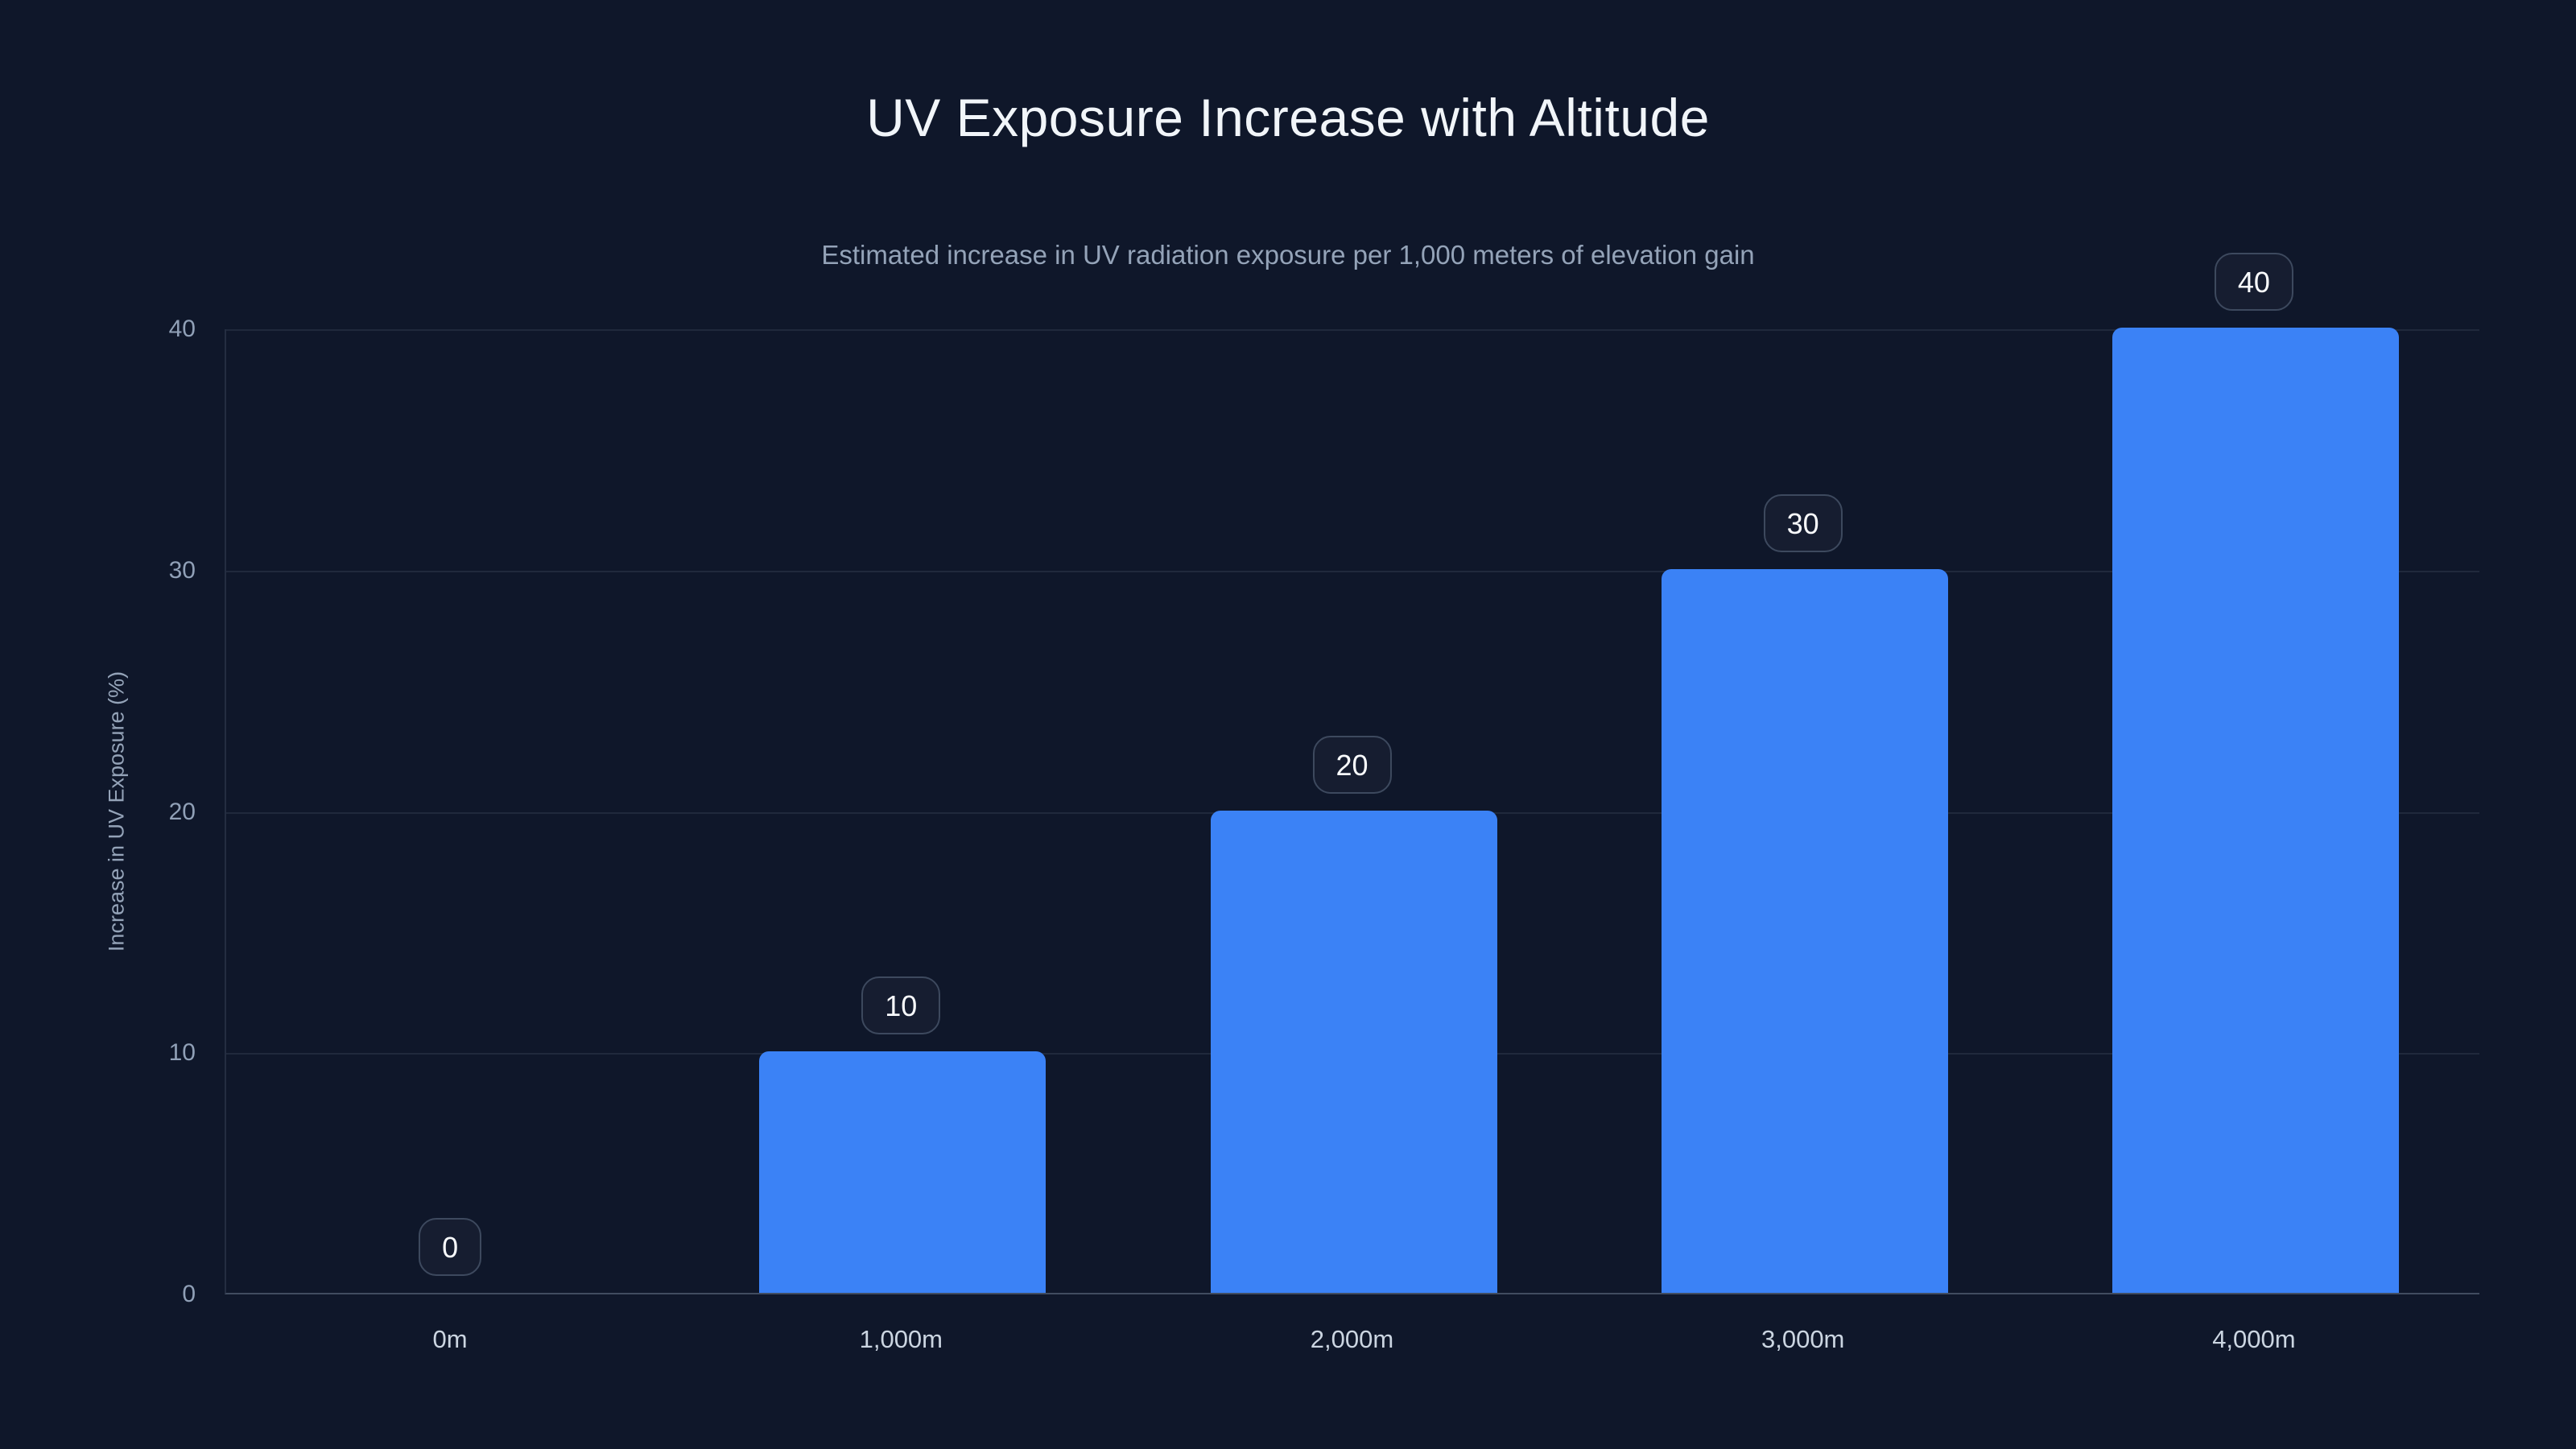  Describe the element at coordinates (182, 570) in the screenshot. I see `y-tick-label-30: 30` at that location.